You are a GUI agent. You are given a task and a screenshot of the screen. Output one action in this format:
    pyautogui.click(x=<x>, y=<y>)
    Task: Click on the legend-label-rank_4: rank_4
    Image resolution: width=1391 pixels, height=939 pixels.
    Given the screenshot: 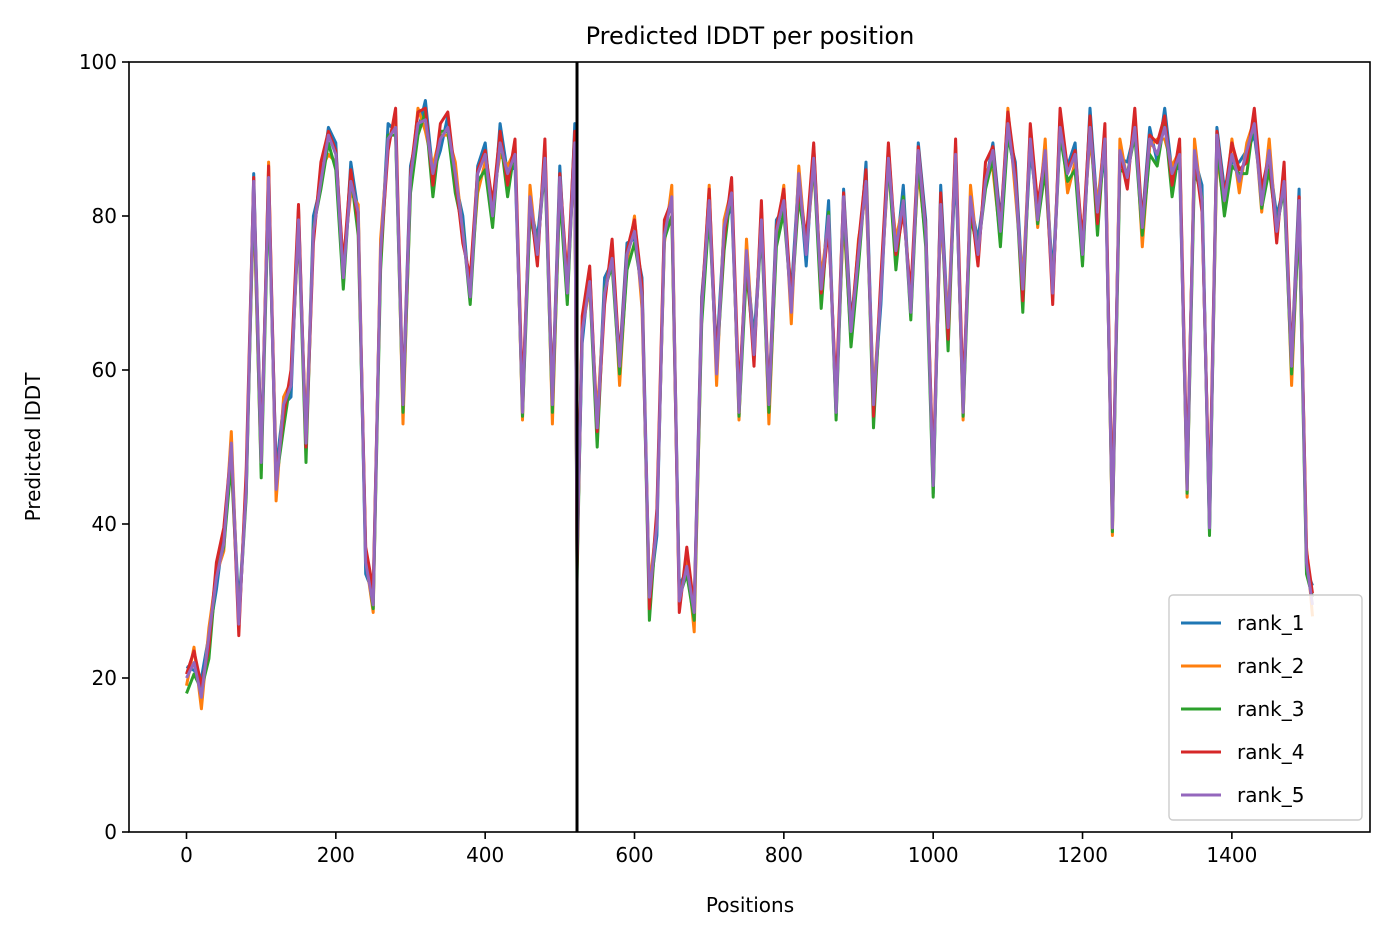 What is the action you would take?
    pyautogui.click(x=1270, y=752)
    